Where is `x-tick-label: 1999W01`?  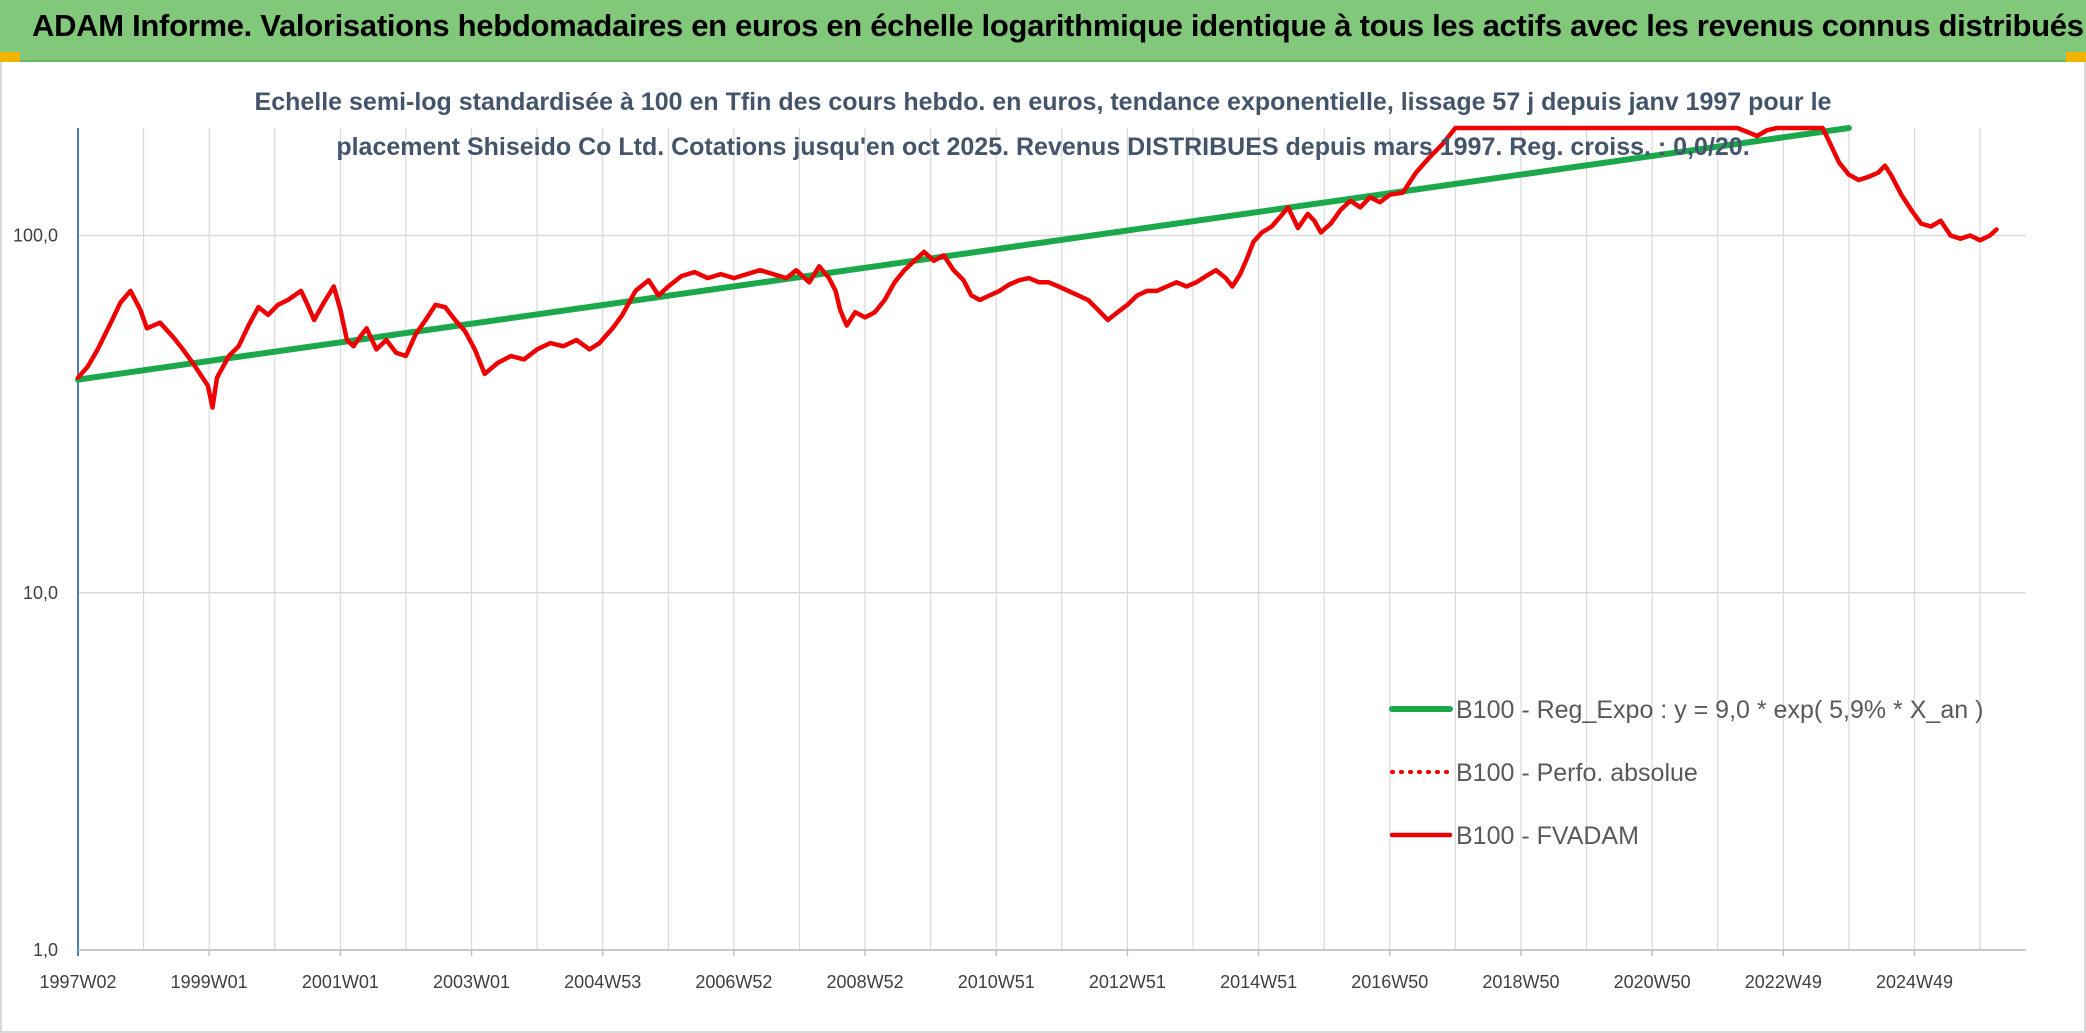 x-tick-label: 1999W01 is located at coordinates (209, 982).